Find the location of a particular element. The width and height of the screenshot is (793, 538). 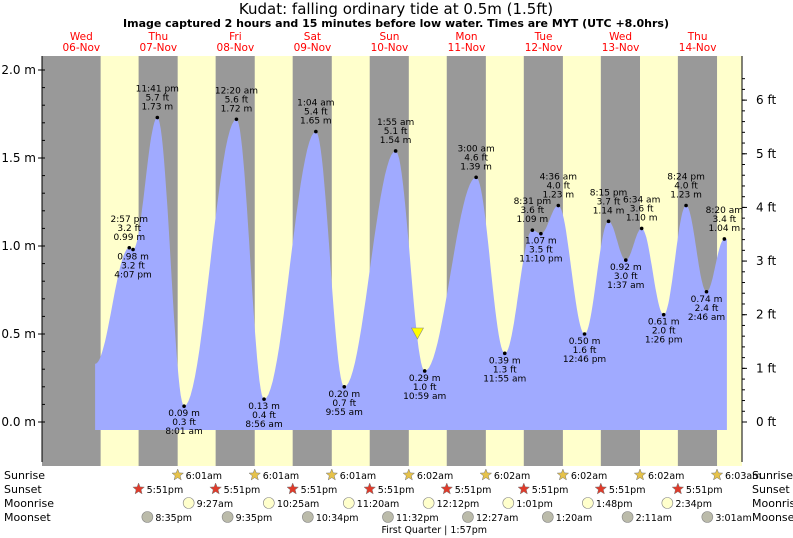

tide-point-label: 6:34 am is located at coordinates (641, 200).